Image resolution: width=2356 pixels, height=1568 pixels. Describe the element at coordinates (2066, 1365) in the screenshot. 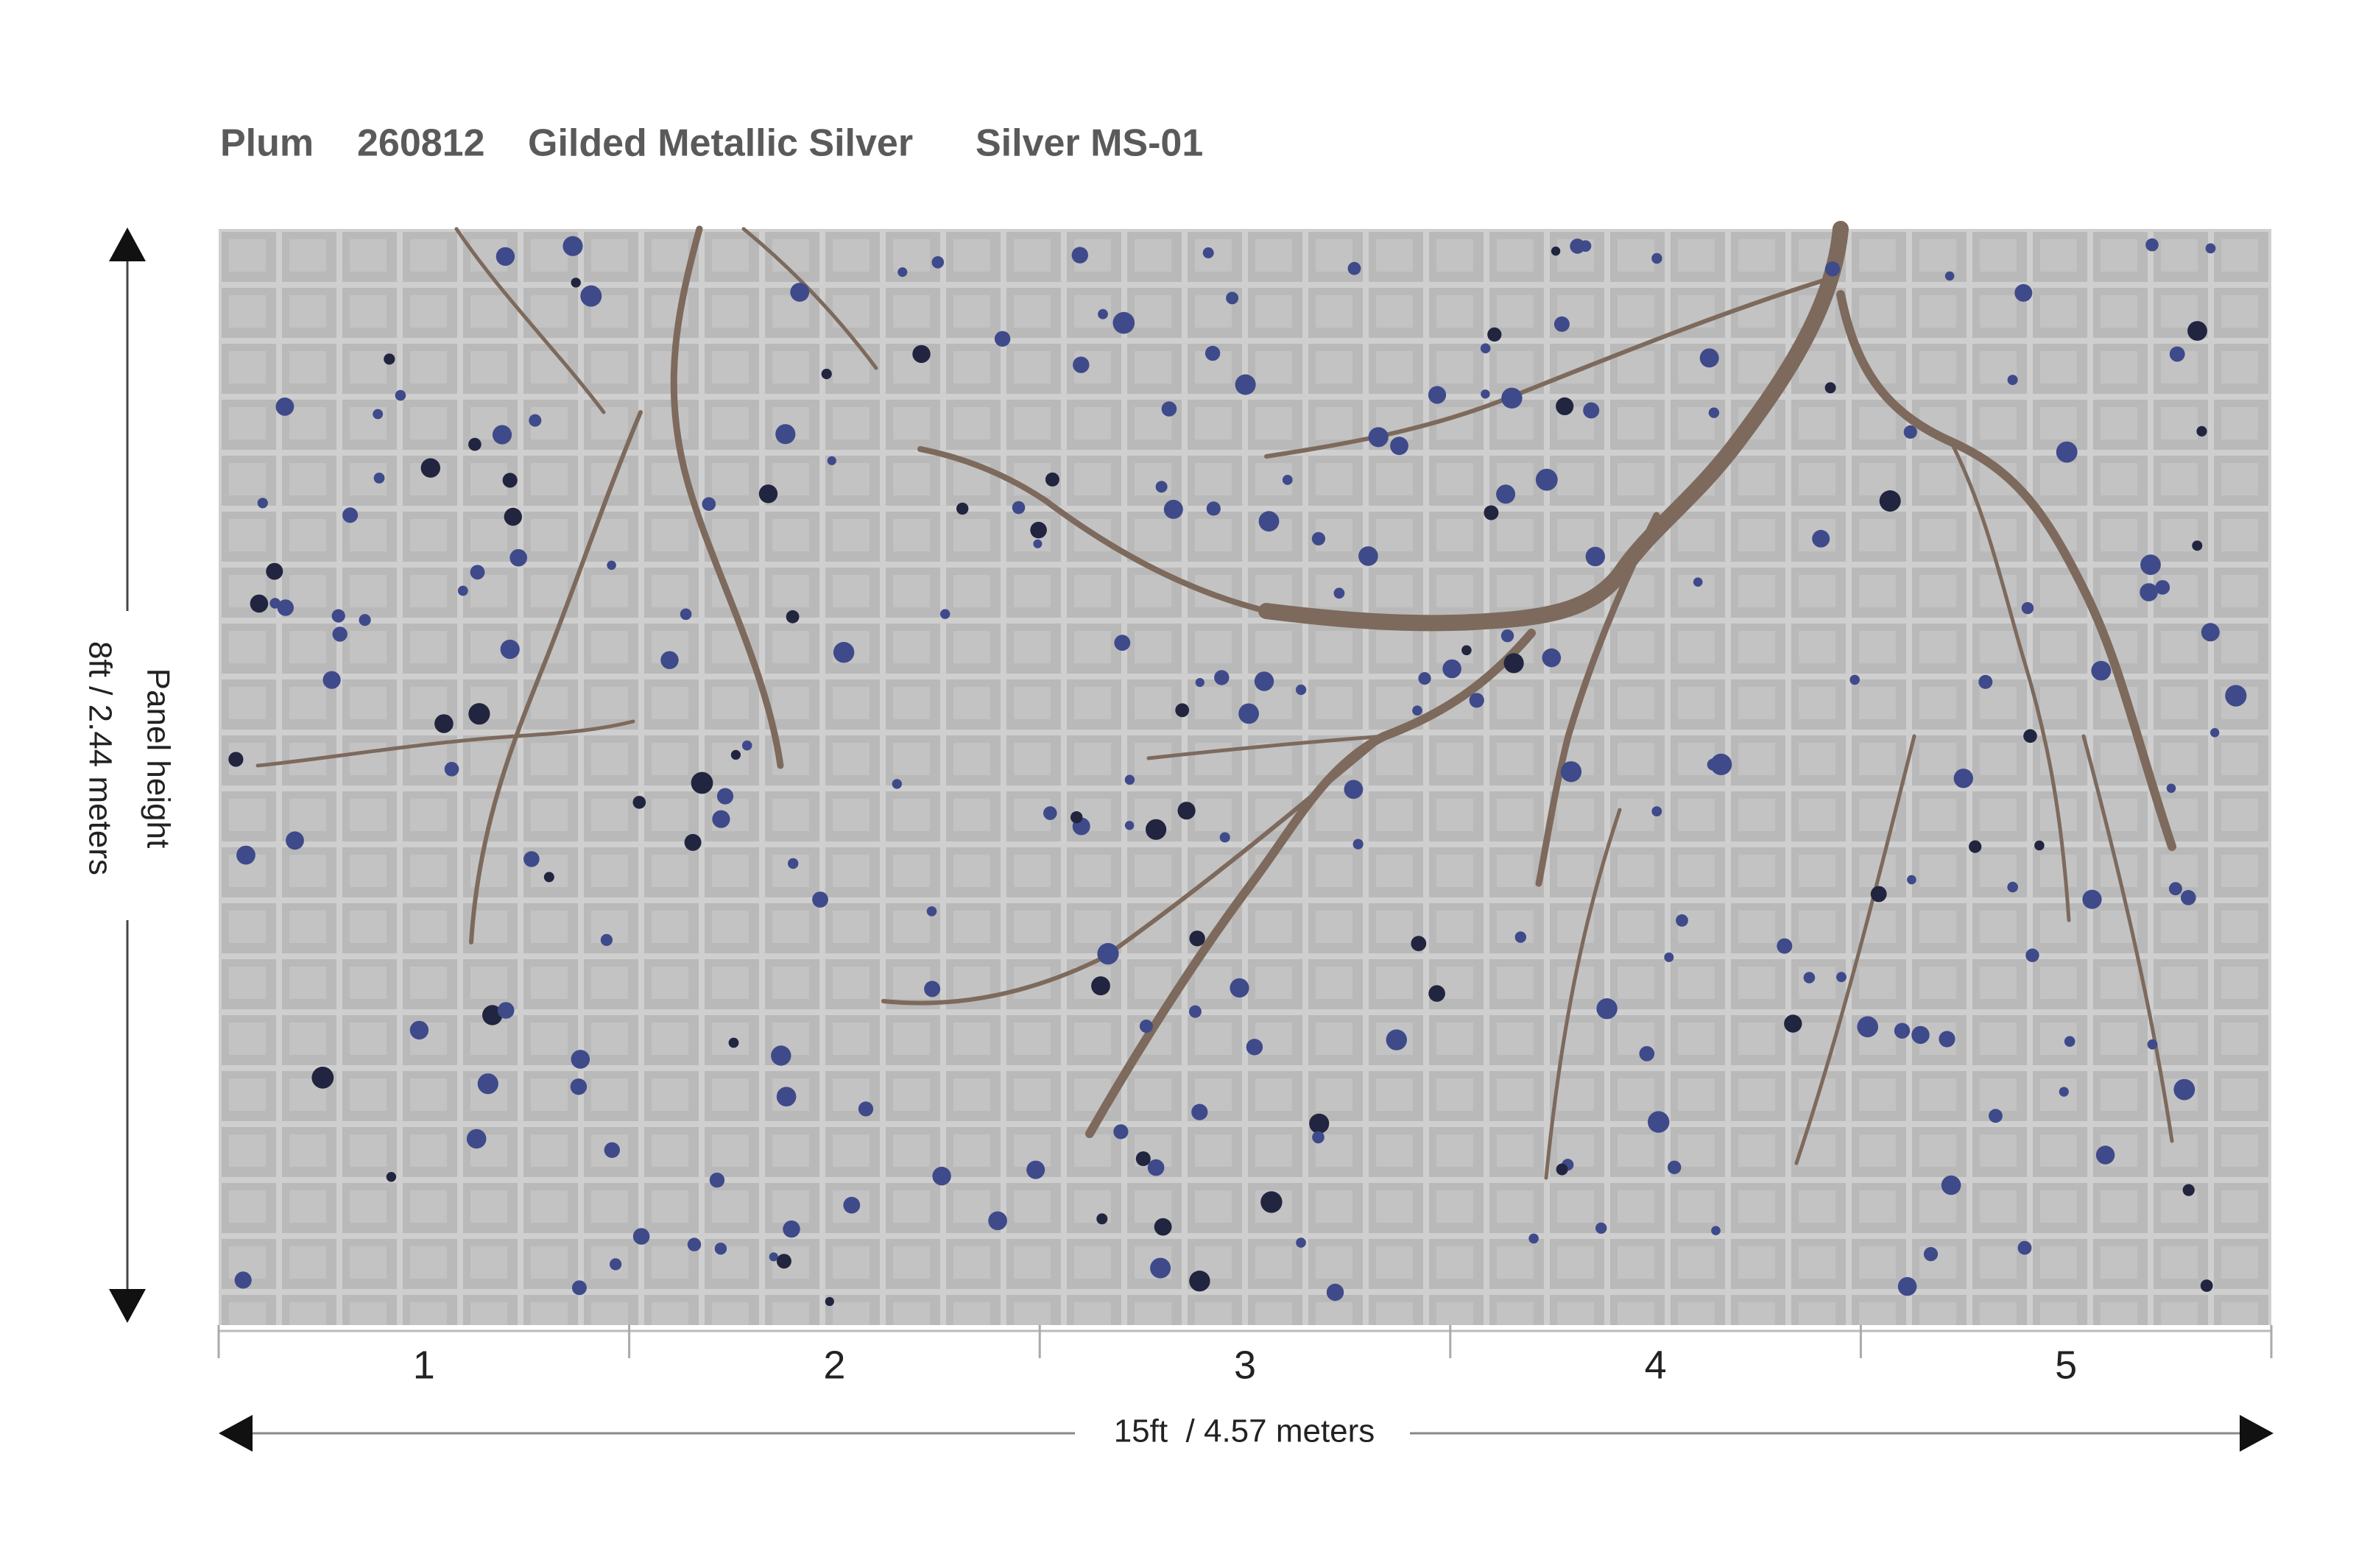

I see `panel-number: 5` at that location.